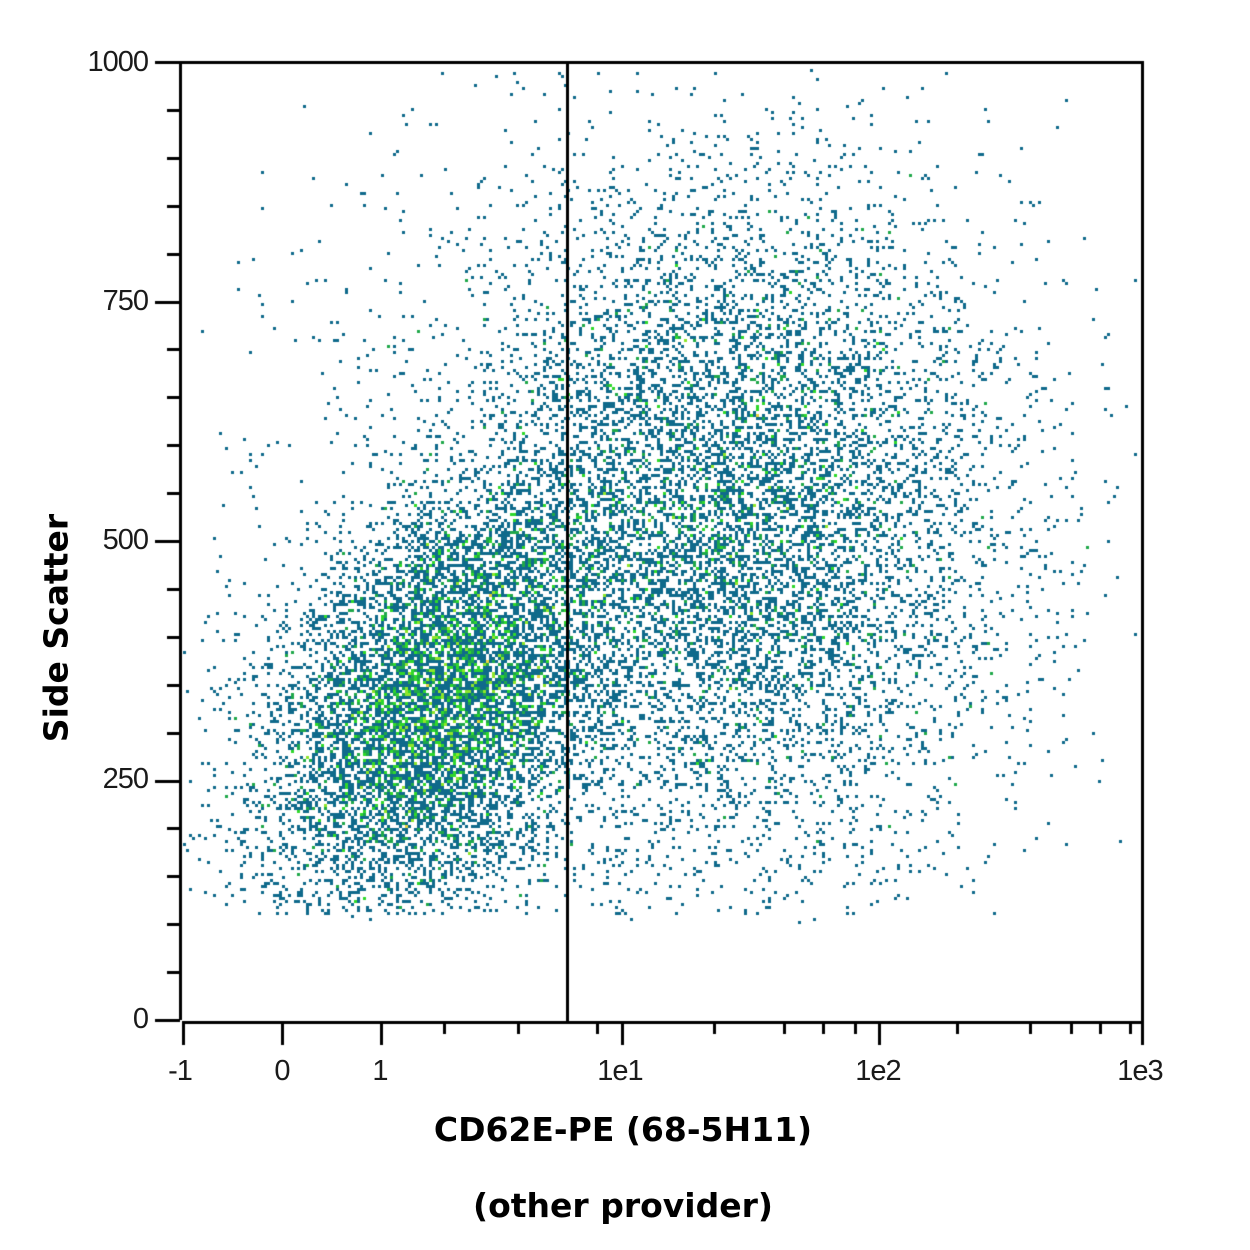 This screenshot has height=1250, width=1250. I want to click on x-tick-label-0: 0, so click(282, 1071).